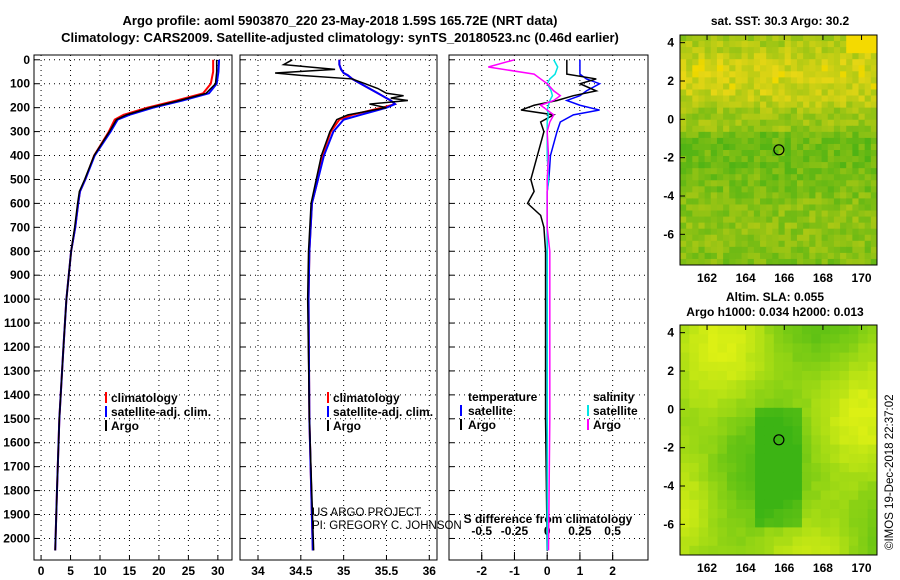 The height and width of the screenshot is (580, 900). I want to click on y-tick-label: 1500, so click(16, 419).